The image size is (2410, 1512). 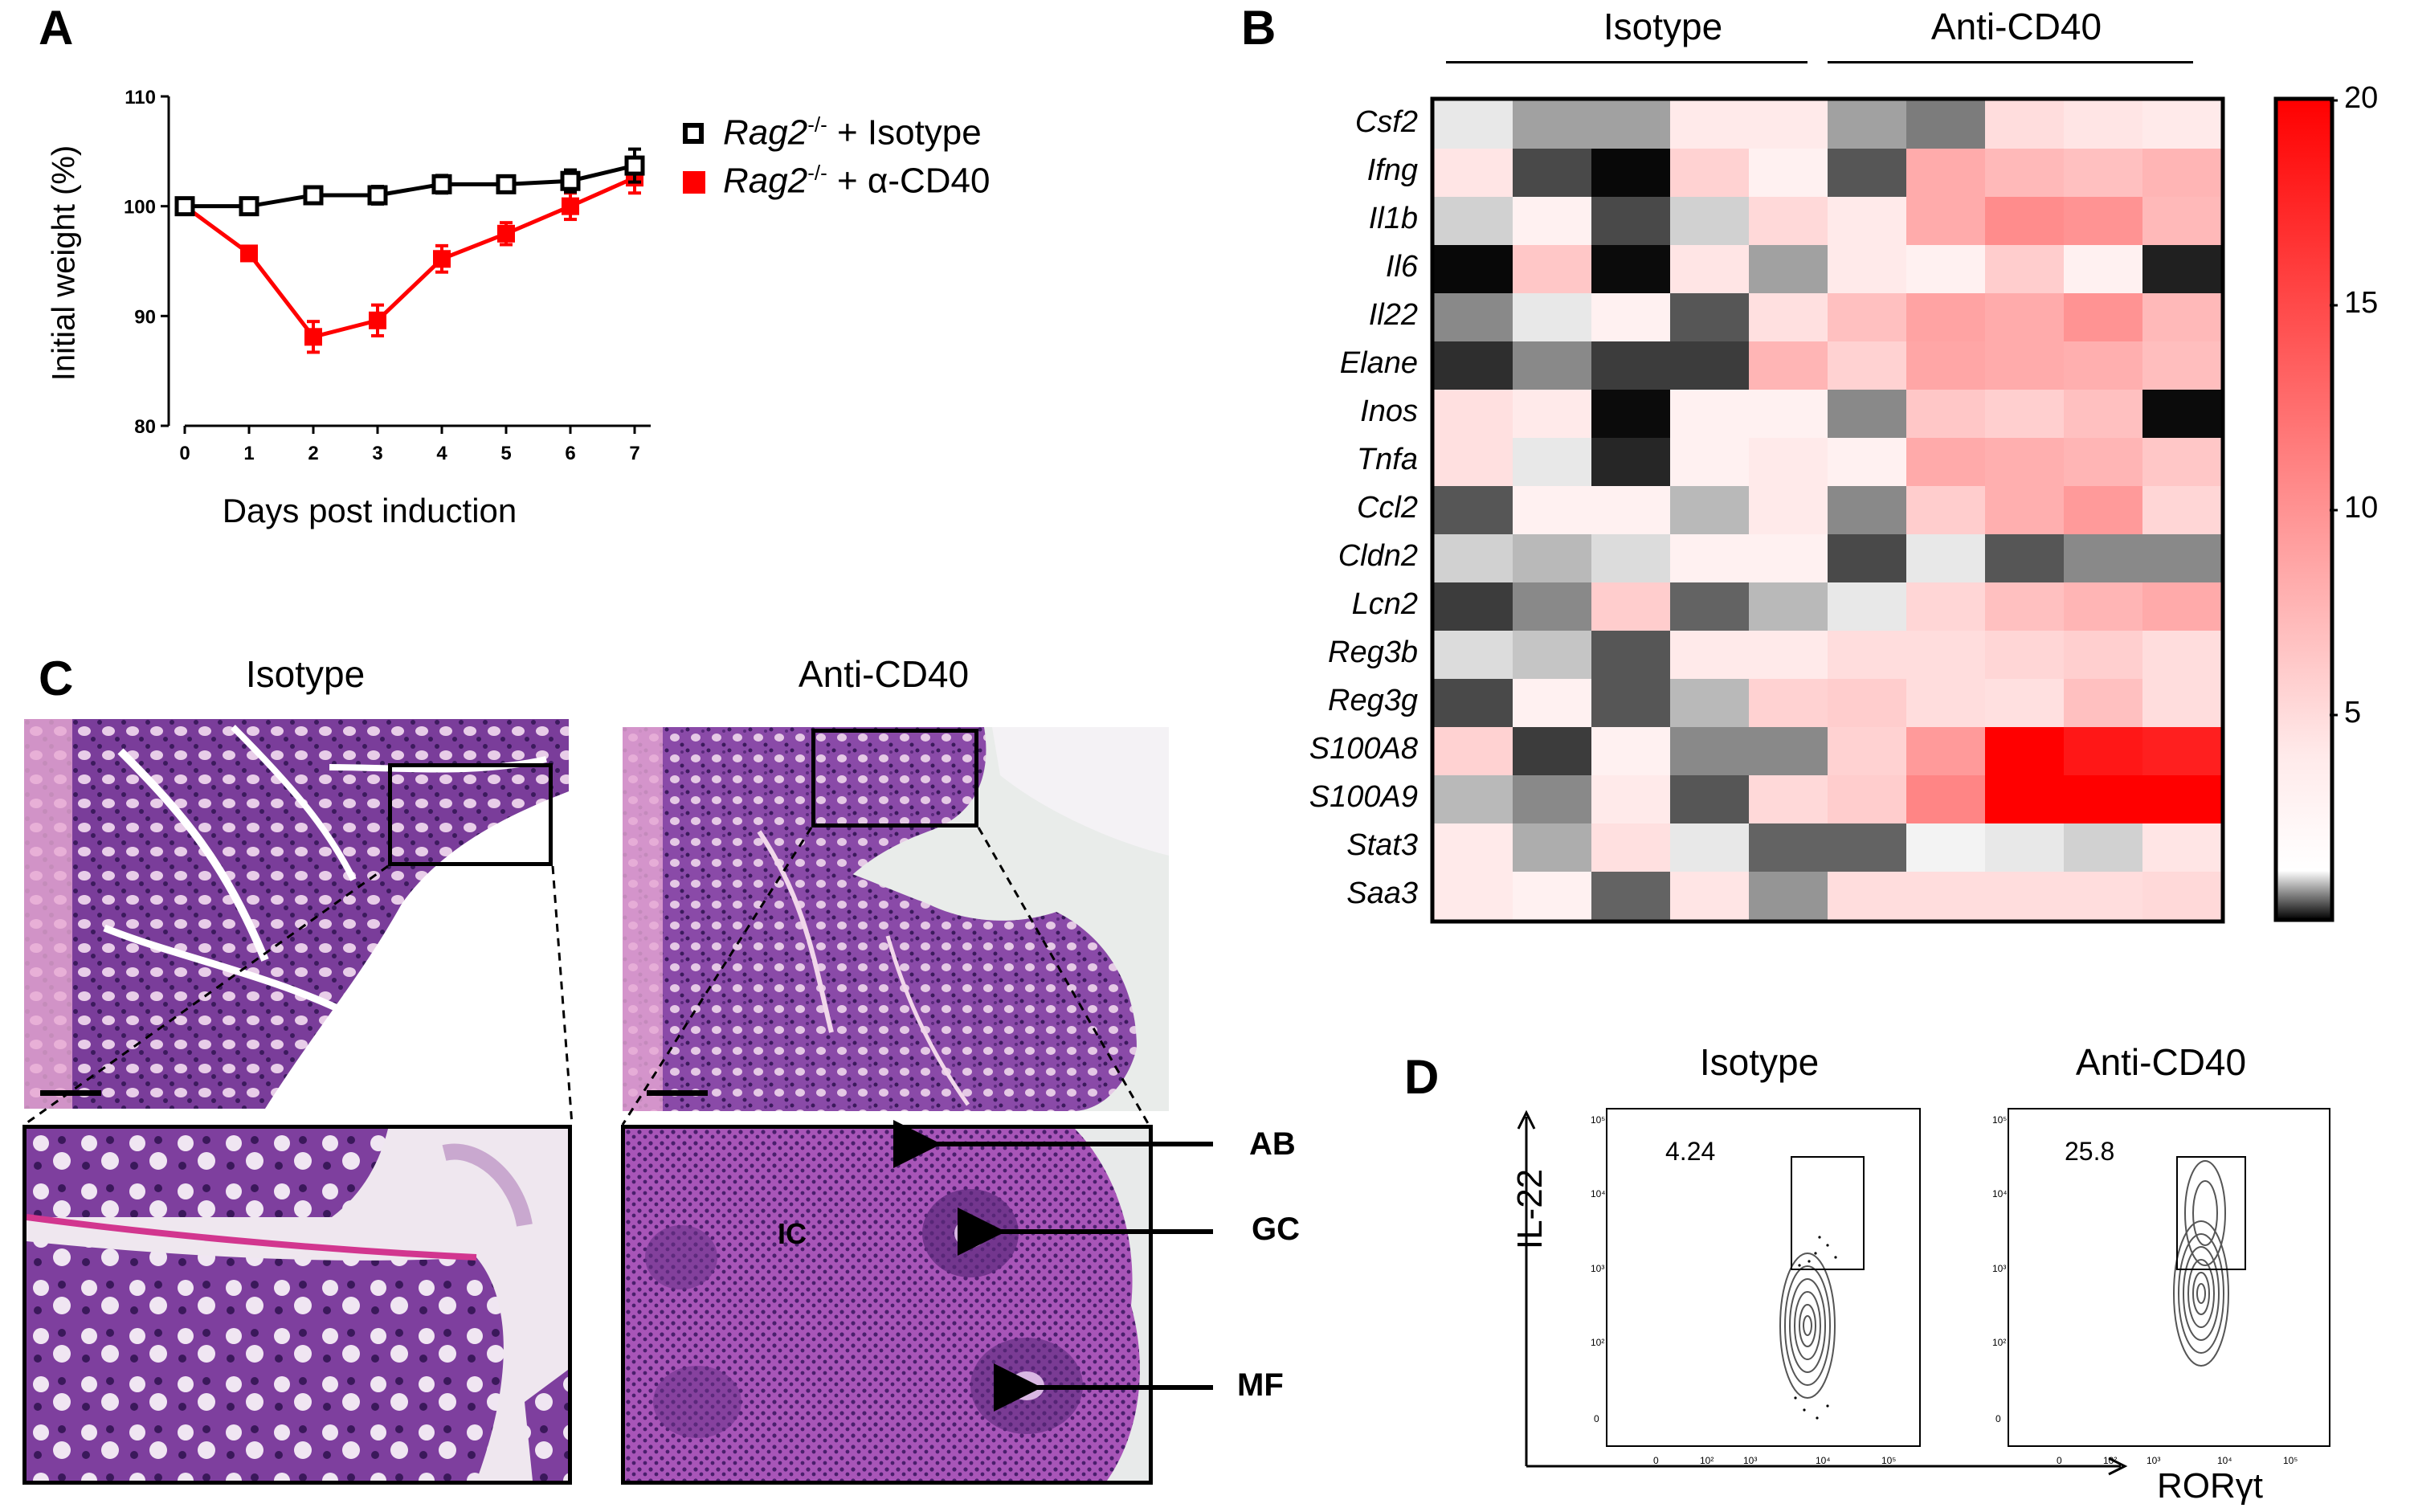 What do you see at coordinates (140, 97) in the screenshot?
I see `y-tick-label: 110` at bounding box center [140, 97].